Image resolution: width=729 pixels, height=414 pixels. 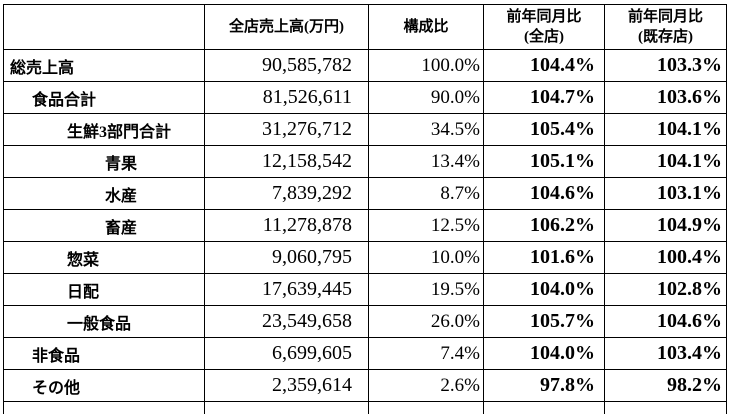 I want to click on yoy-all-value: 104.7%, so click(x=544, y=97).